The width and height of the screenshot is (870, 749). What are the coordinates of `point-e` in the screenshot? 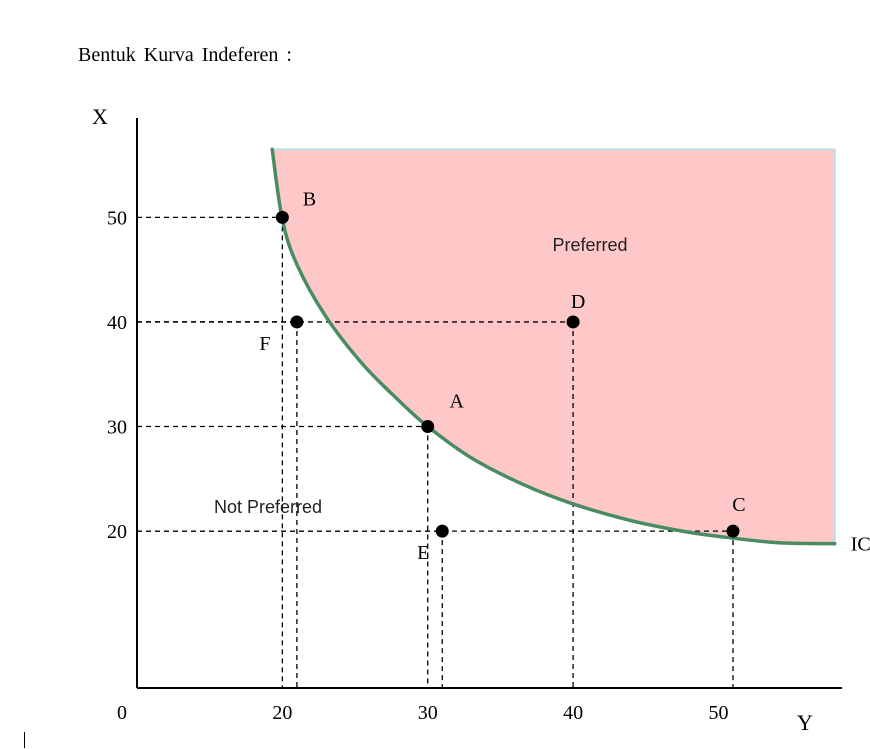 It's located at (442, 531).